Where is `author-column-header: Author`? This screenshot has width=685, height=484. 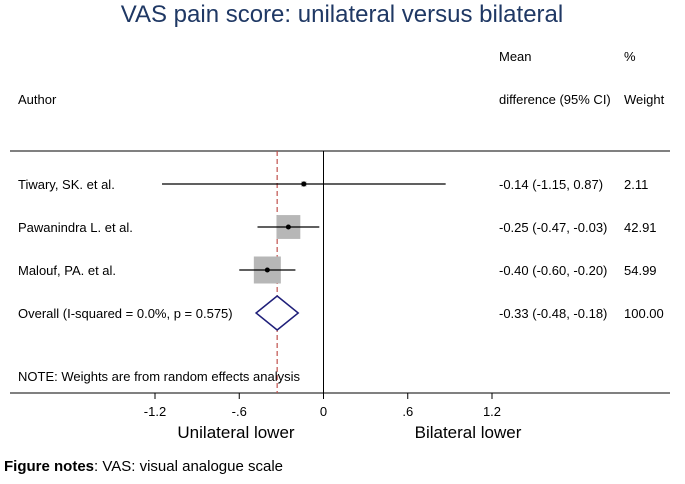
author-column-header: Author is located at coordinates (37, 99).